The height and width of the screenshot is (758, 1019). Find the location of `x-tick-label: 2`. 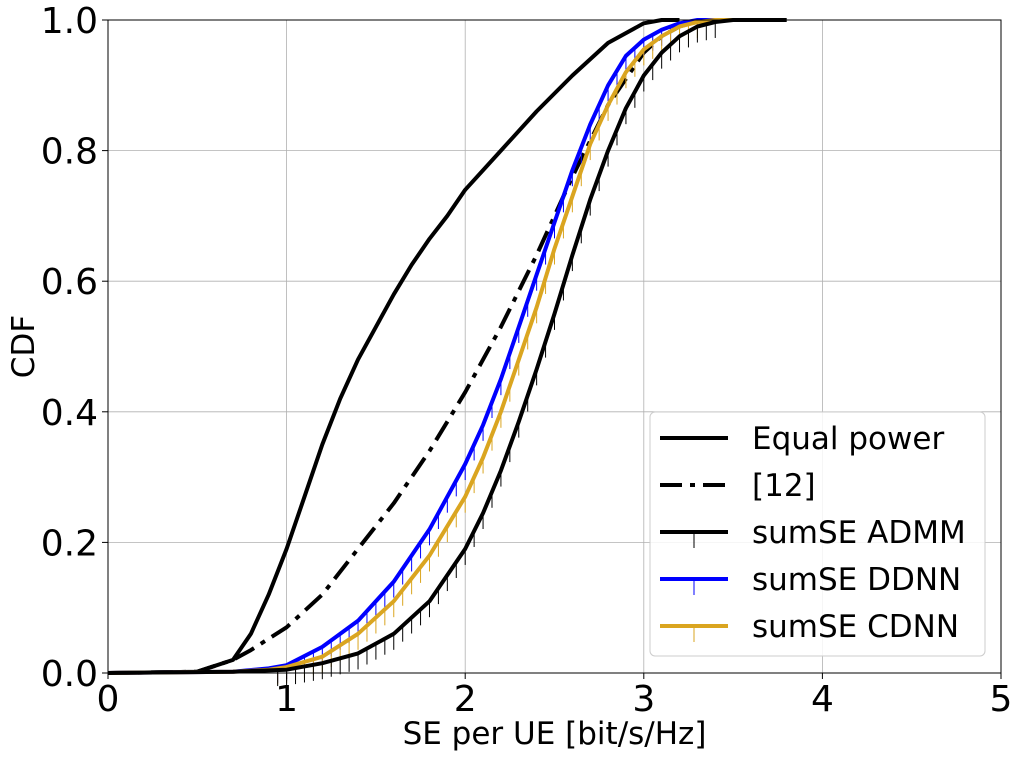

x-tick-label: 2 is located at coordinates (465, 699).